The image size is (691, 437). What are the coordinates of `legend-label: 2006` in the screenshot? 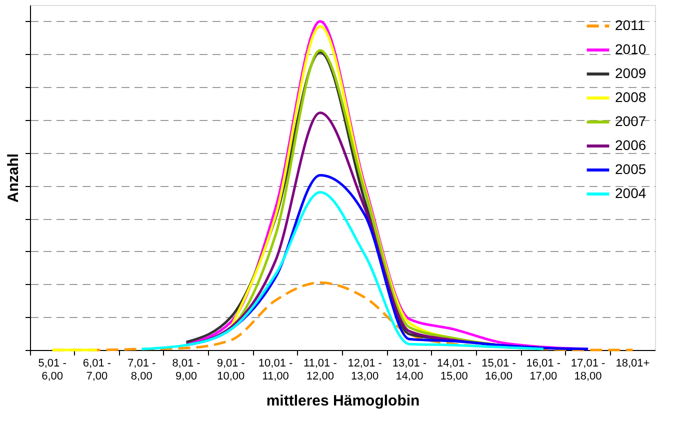 It's located at (630, 145).